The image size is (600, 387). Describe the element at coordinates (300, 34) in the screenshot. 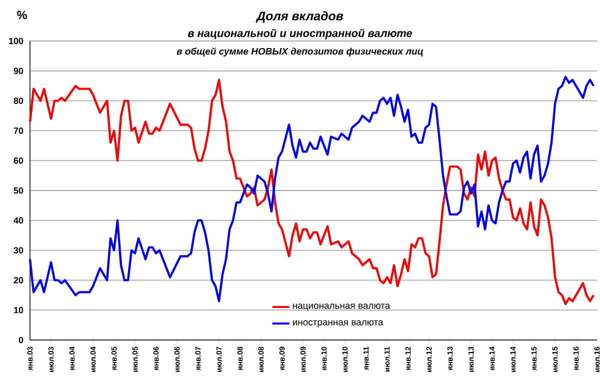

I see `chart-subtitle: в национальной и иностранной валюте` at that location.